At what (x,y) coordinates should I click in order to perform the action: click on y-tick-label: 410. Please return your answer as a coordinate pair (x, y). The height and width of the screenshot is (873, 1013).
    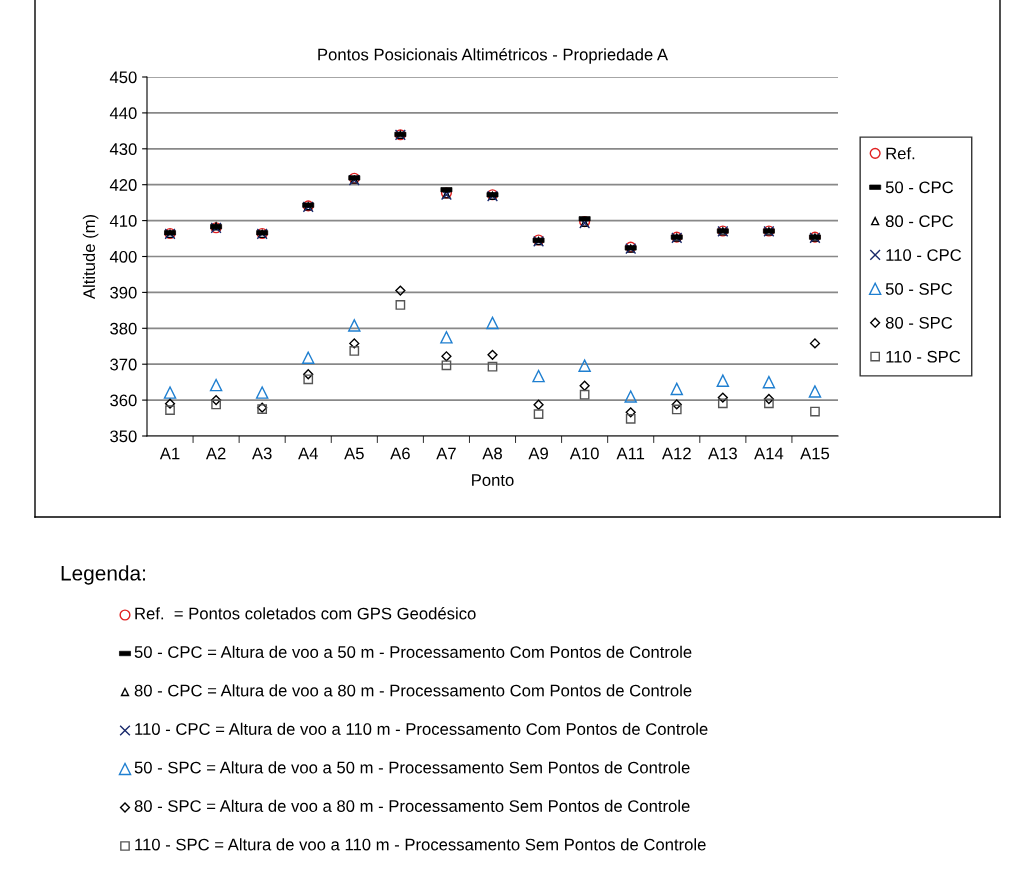
    Looking at the image, I should click on (123, 221).